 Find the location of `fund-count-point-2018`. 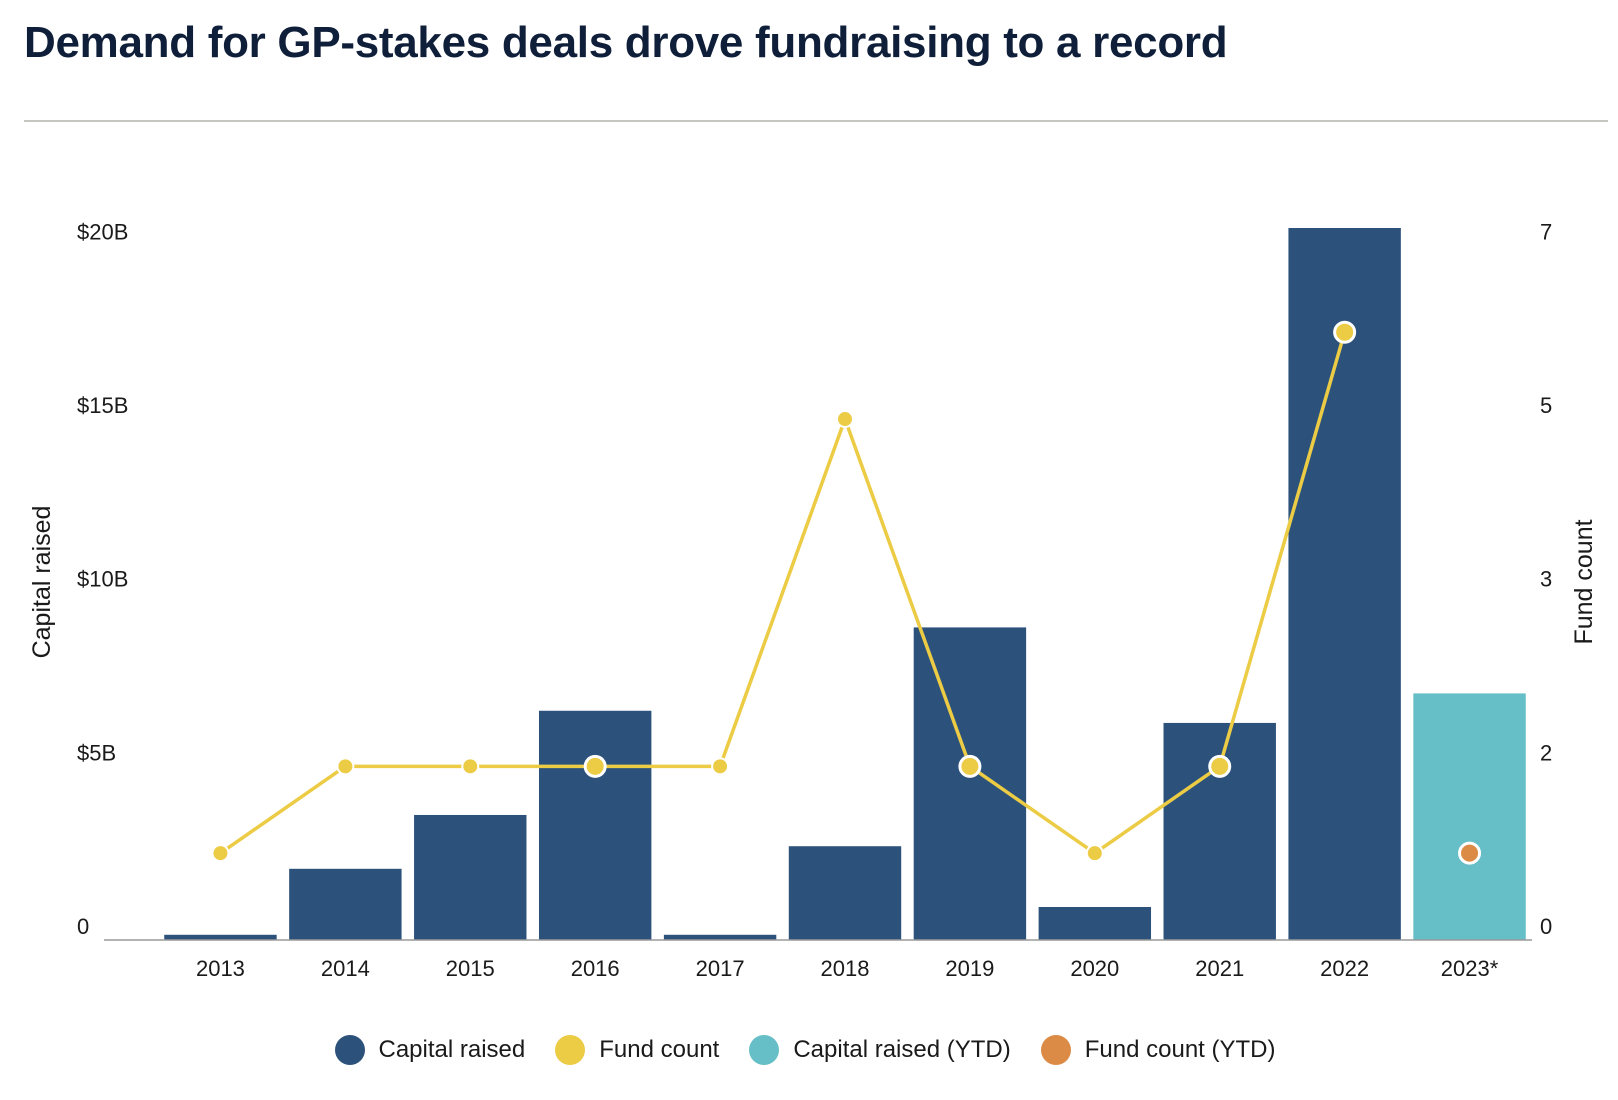

fund-count-point-2018 is located at coordinates (845, 419).